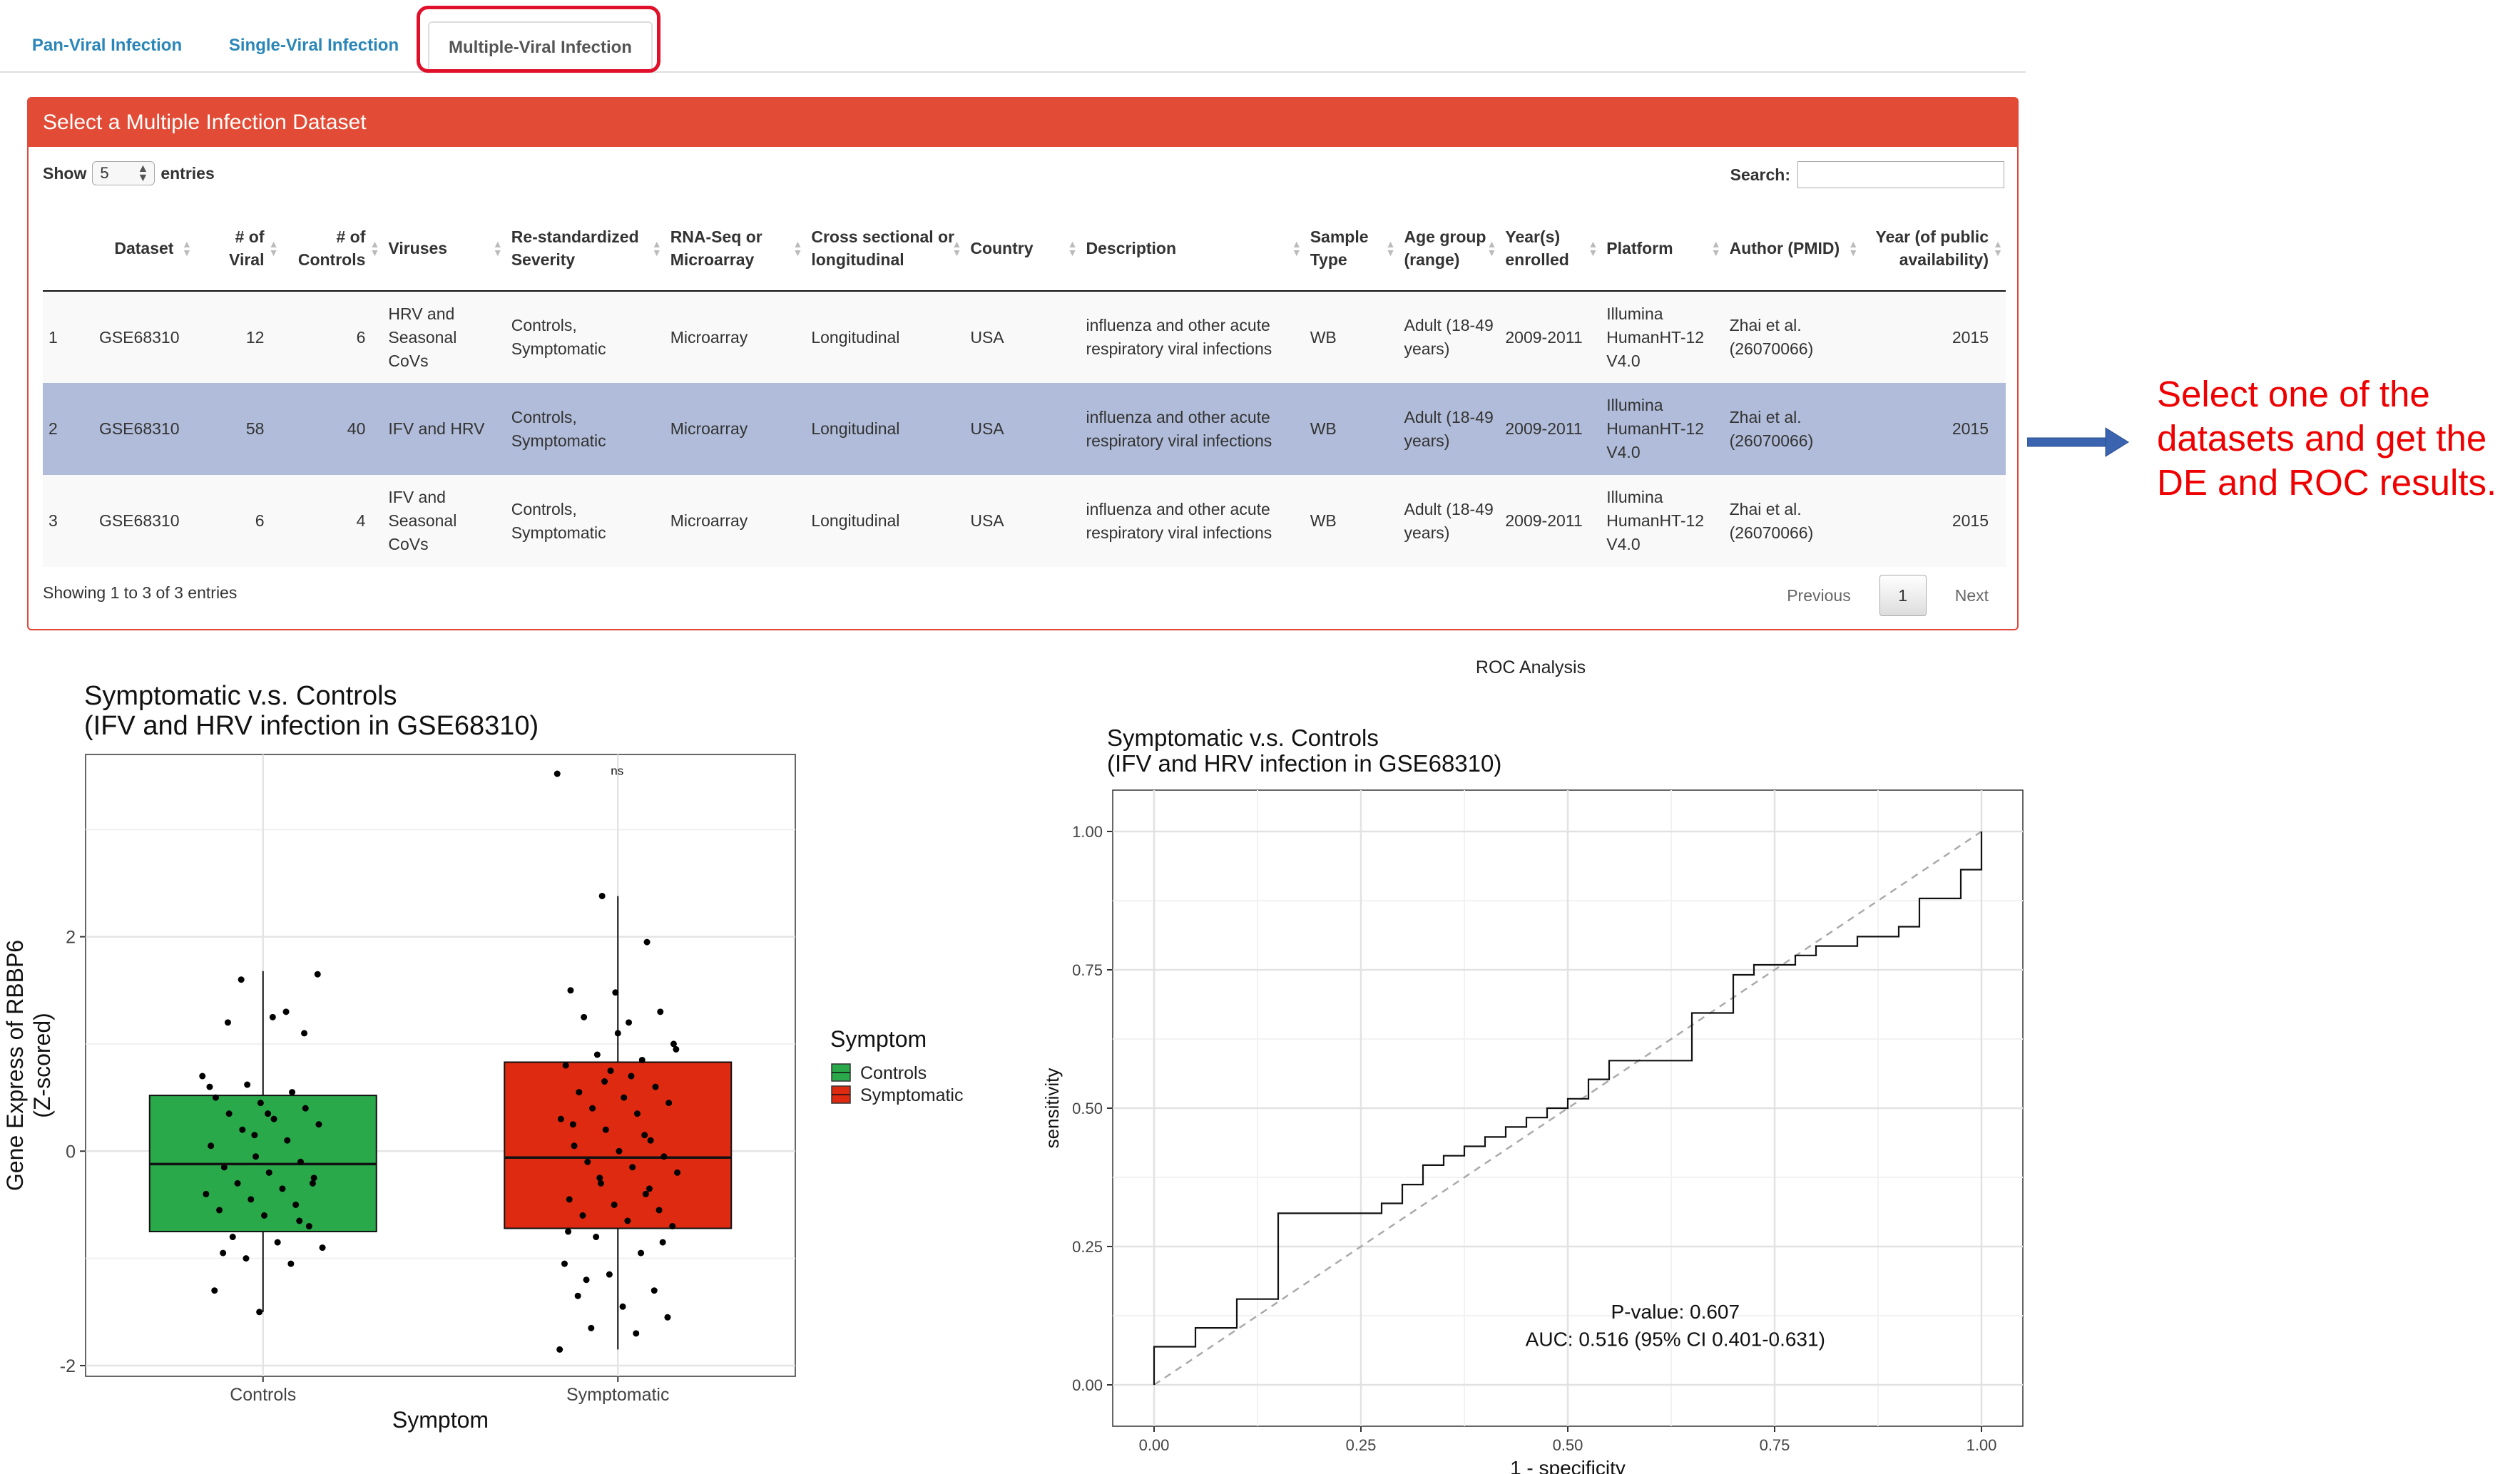 The height and width of the screenshot is (1474, 2520). Describe the element at coordinates (1131, 247) in the screenshot. I see `column-header-label: Description` at that location.